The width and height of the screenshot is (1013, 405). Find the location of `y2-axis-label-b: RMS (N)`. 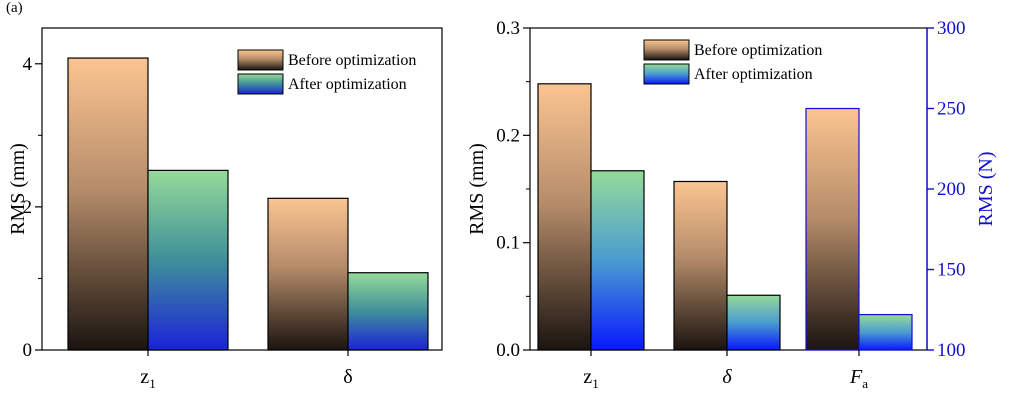

y2-axis-label-b: RMS (N) is located at coordinates (986, 188).